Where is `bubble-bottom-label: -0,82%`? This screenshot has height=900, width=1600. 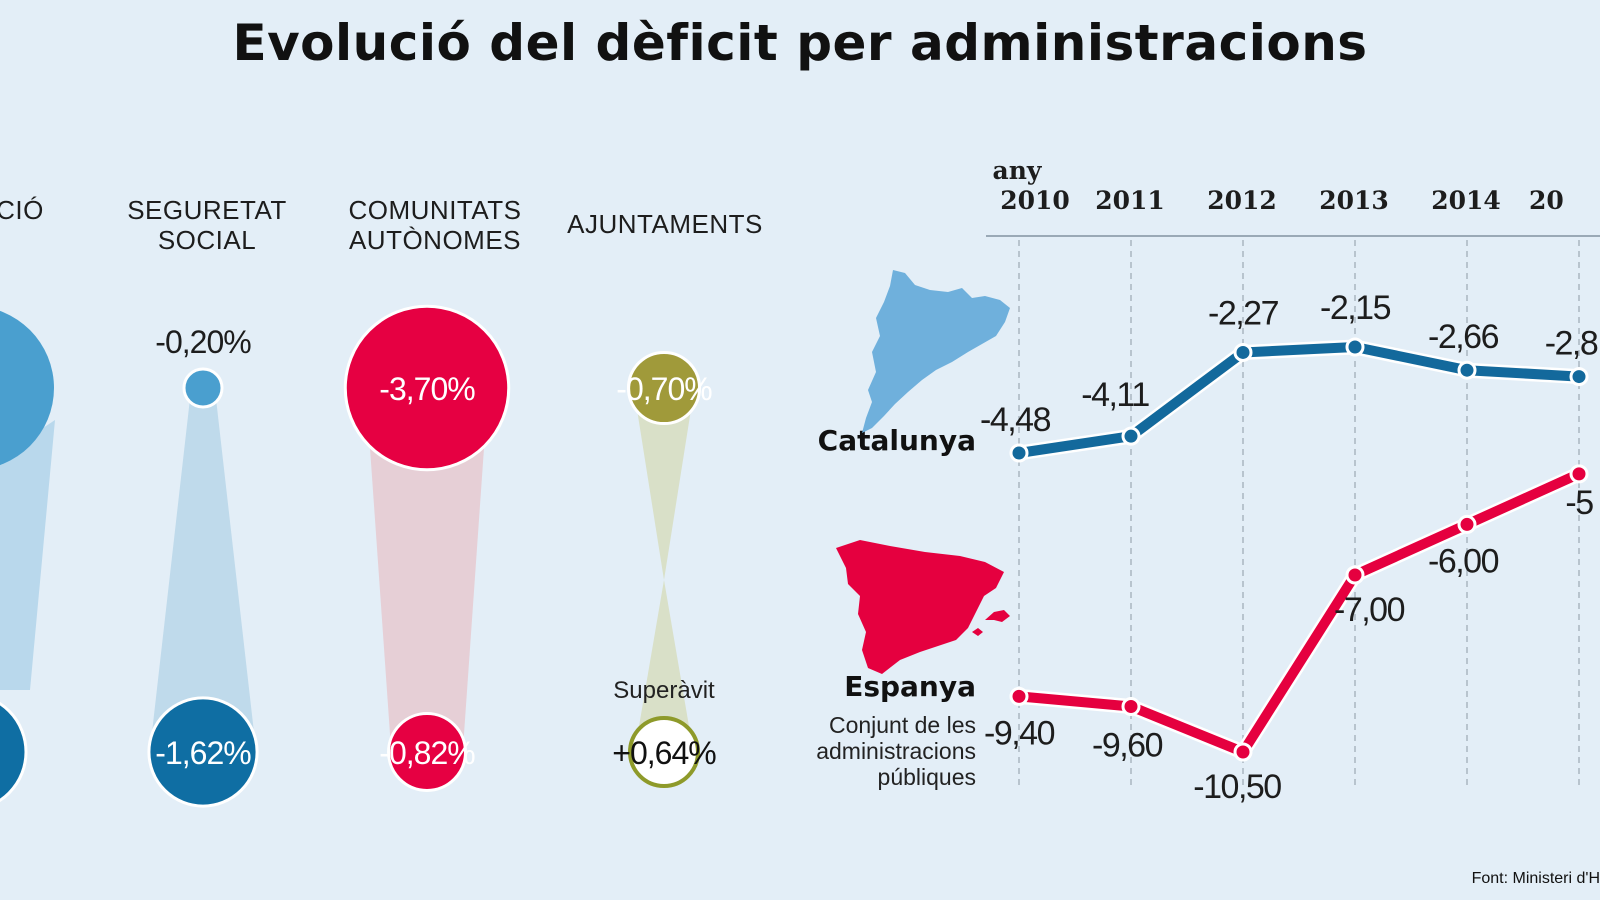
bubble-bottom-label: -0,82% is located at coordinates (427, 753).